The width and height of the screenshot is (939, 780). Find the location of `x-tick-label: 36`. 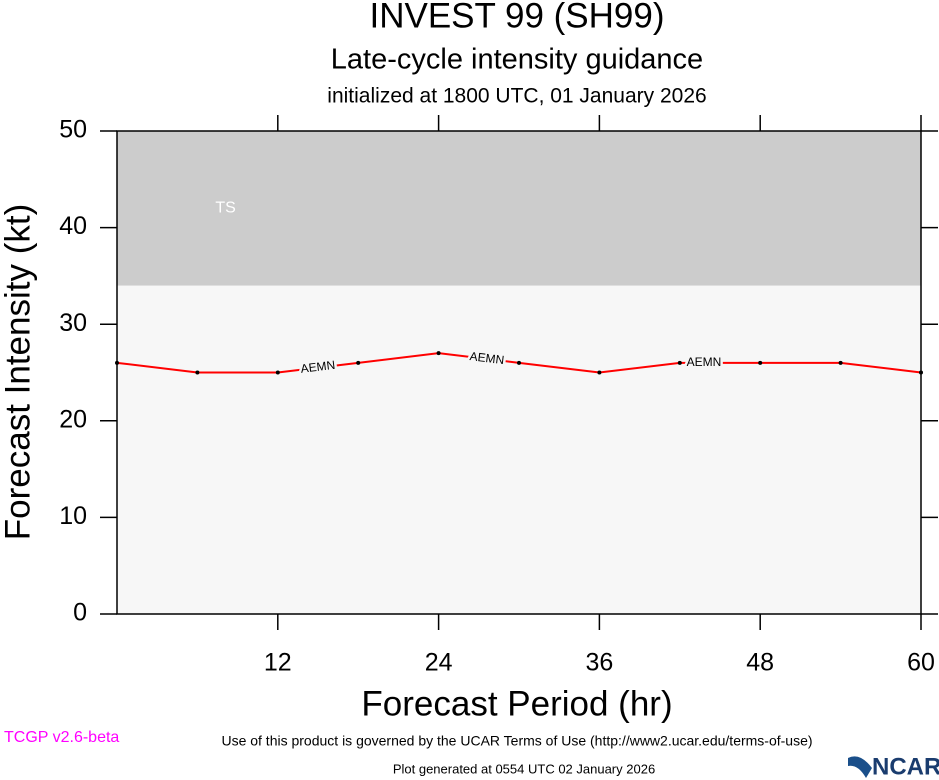

x-tick-label: 36 is located at coordinates (599, 663).